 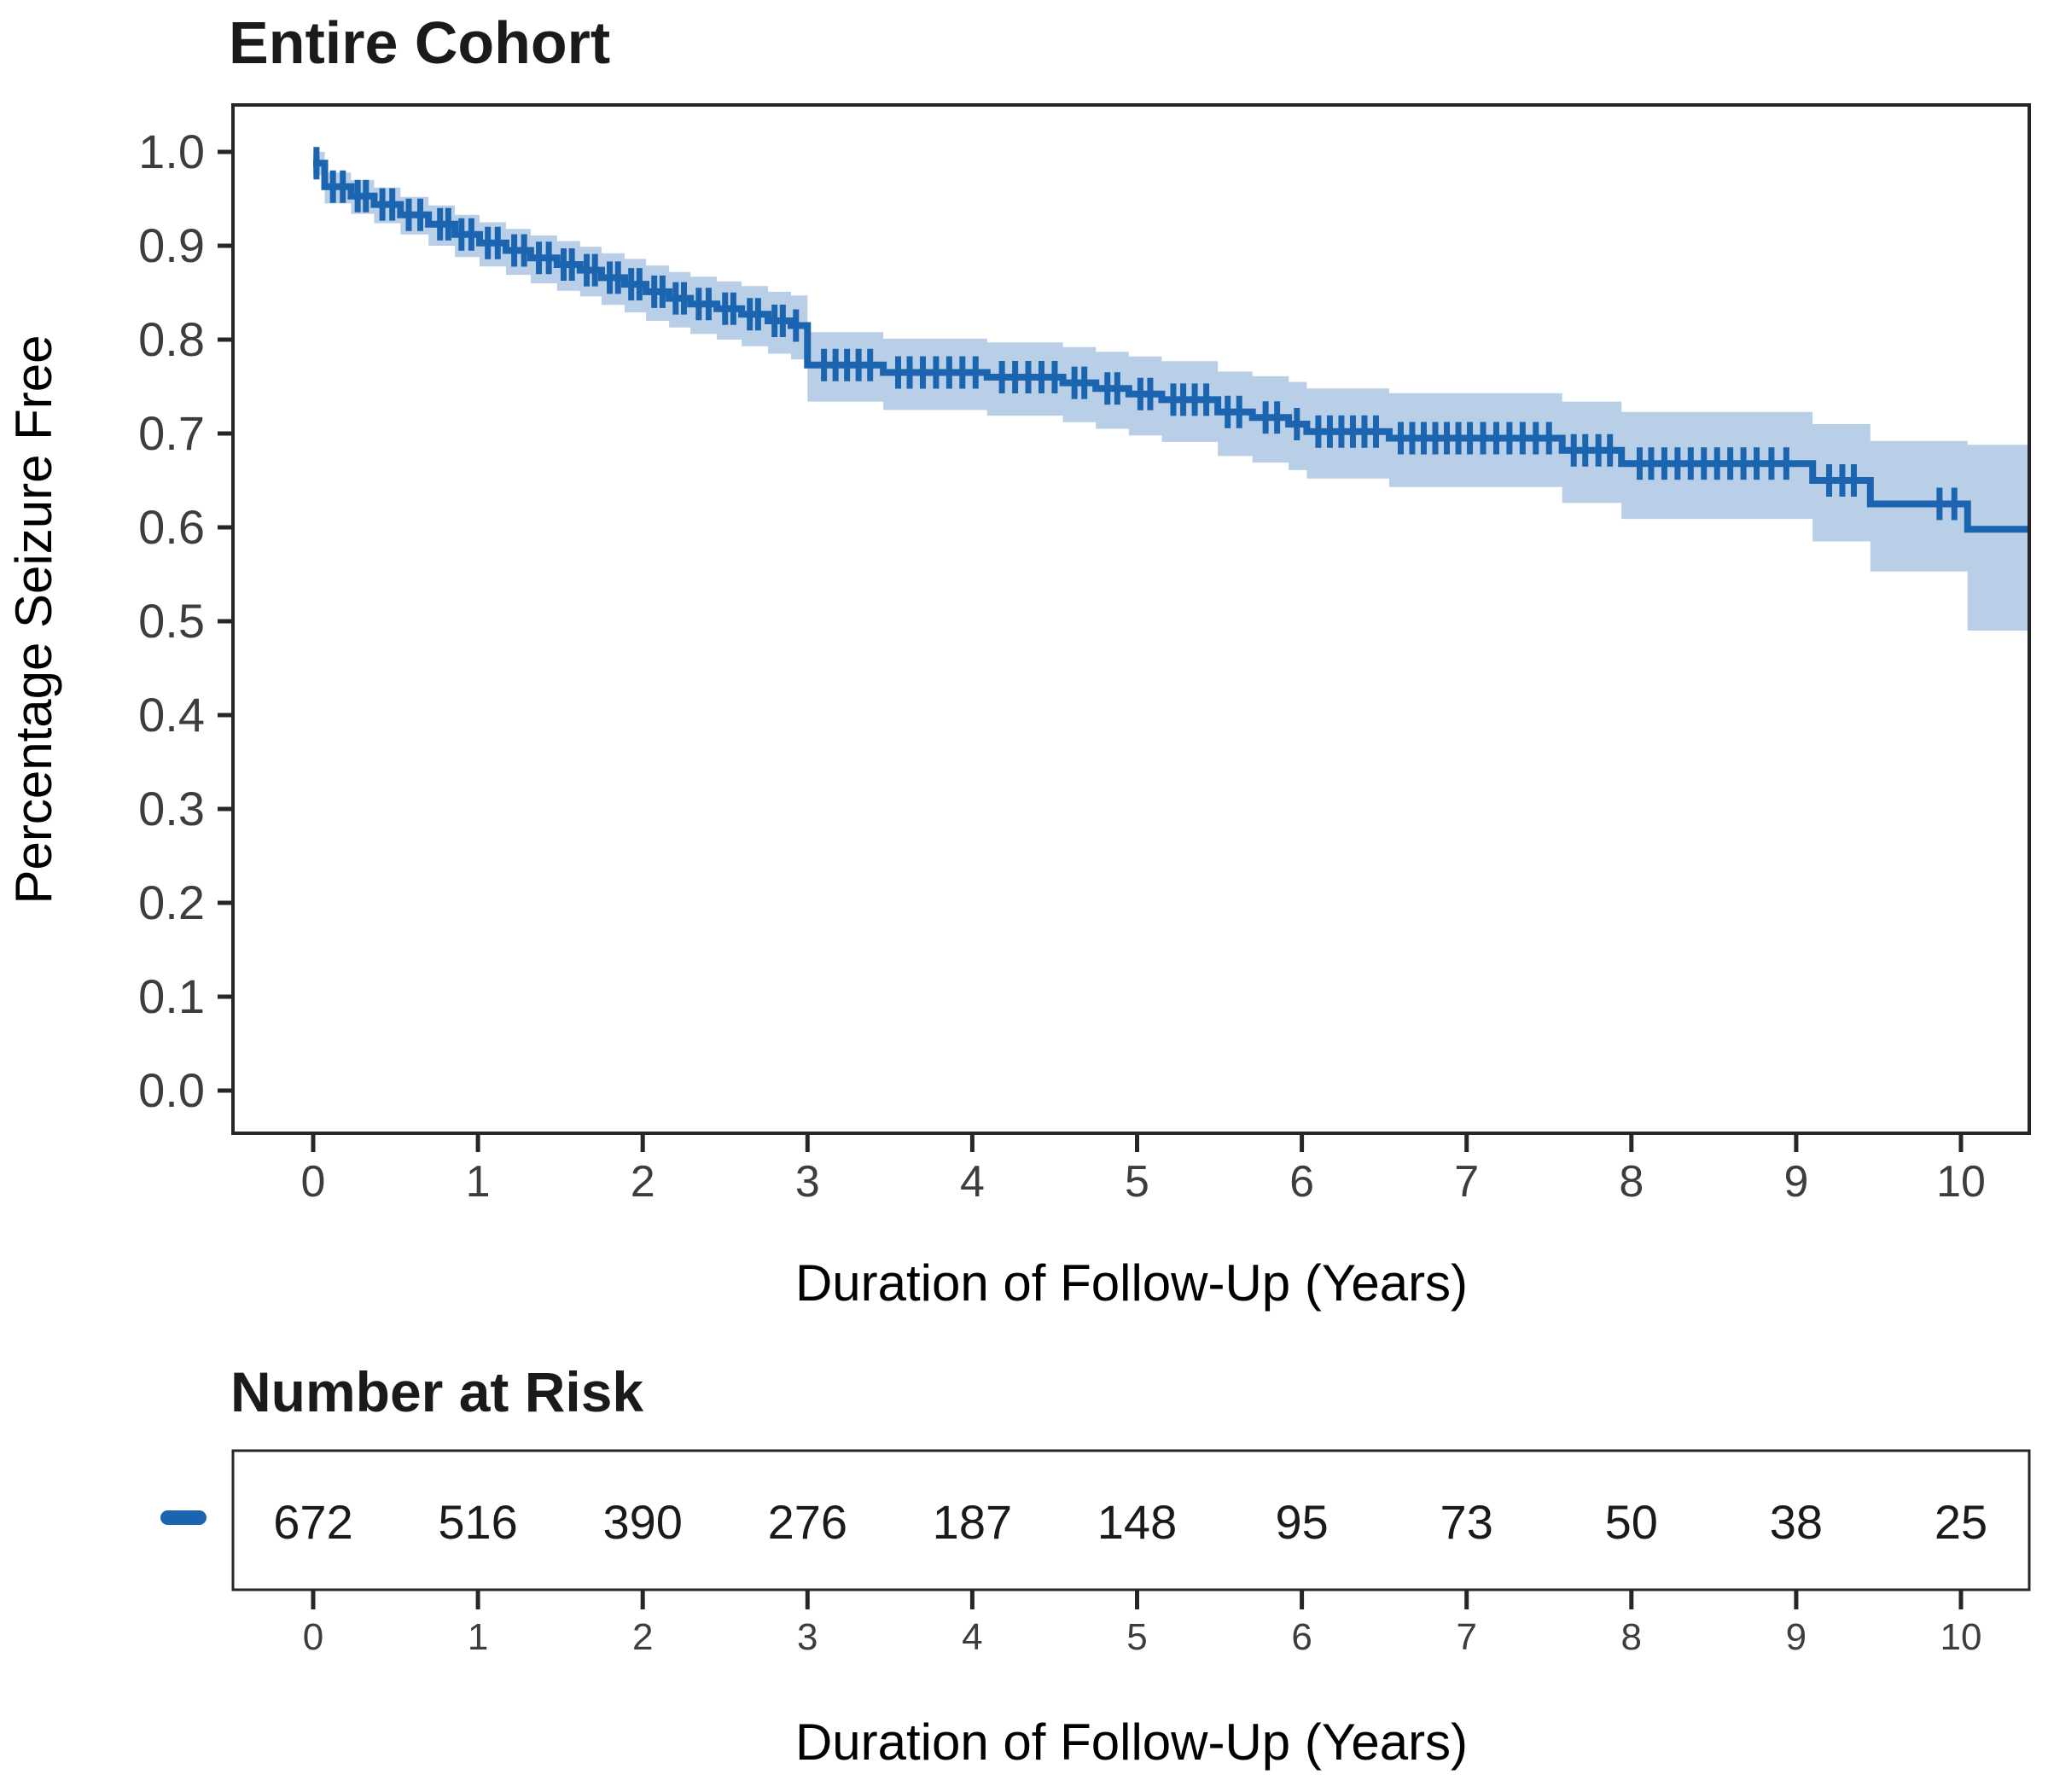 What do you see at coordinates (973, 1182) in the screenshot?
I see `x-tick-label: 4` at bounding box center [973, 1182].